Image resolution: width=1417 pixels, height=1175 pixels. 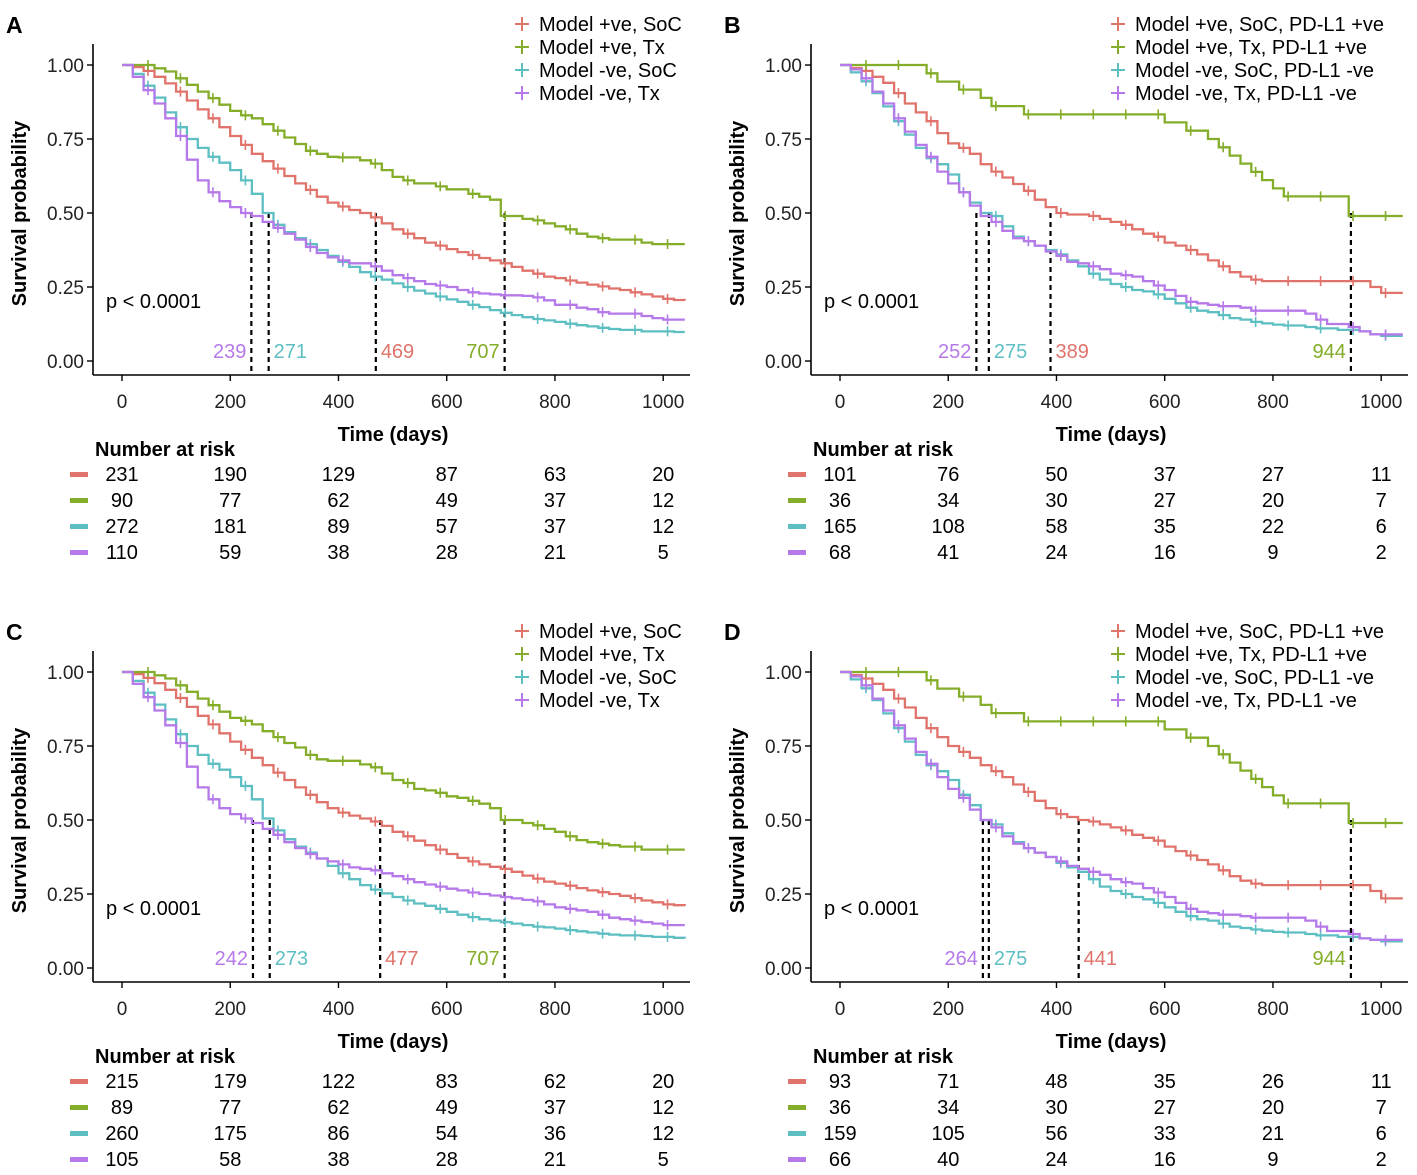 What do you see at coordinates (840, 1082) in the screenshot?
I see `risk-count: 93` at bounding box center [840, 1082].